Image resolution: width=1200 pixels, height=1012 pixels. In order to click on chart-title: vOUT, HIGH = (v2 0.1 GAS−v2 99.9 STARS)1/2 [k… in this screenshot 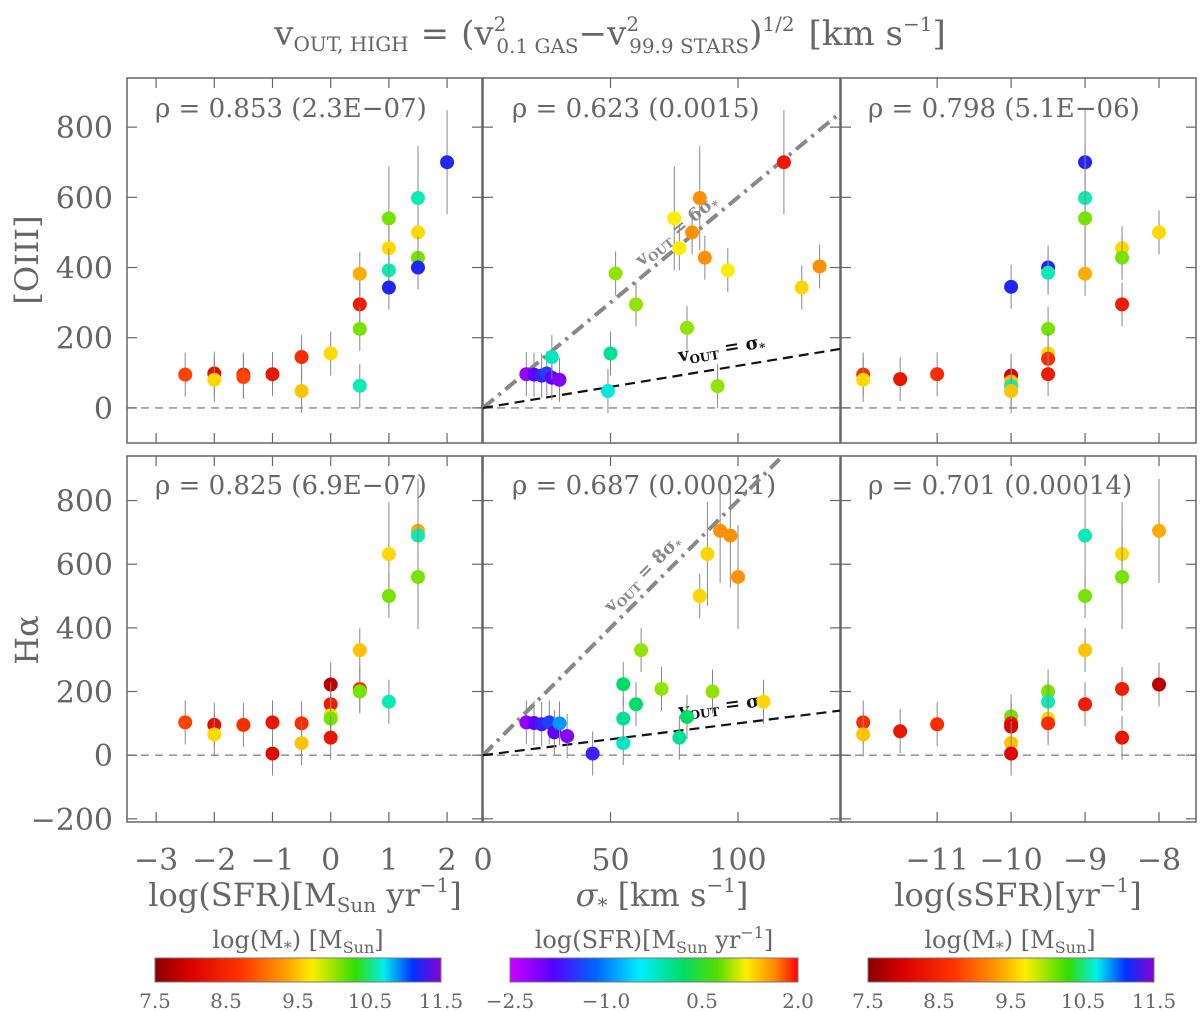, I will do `click(609, 35)`.